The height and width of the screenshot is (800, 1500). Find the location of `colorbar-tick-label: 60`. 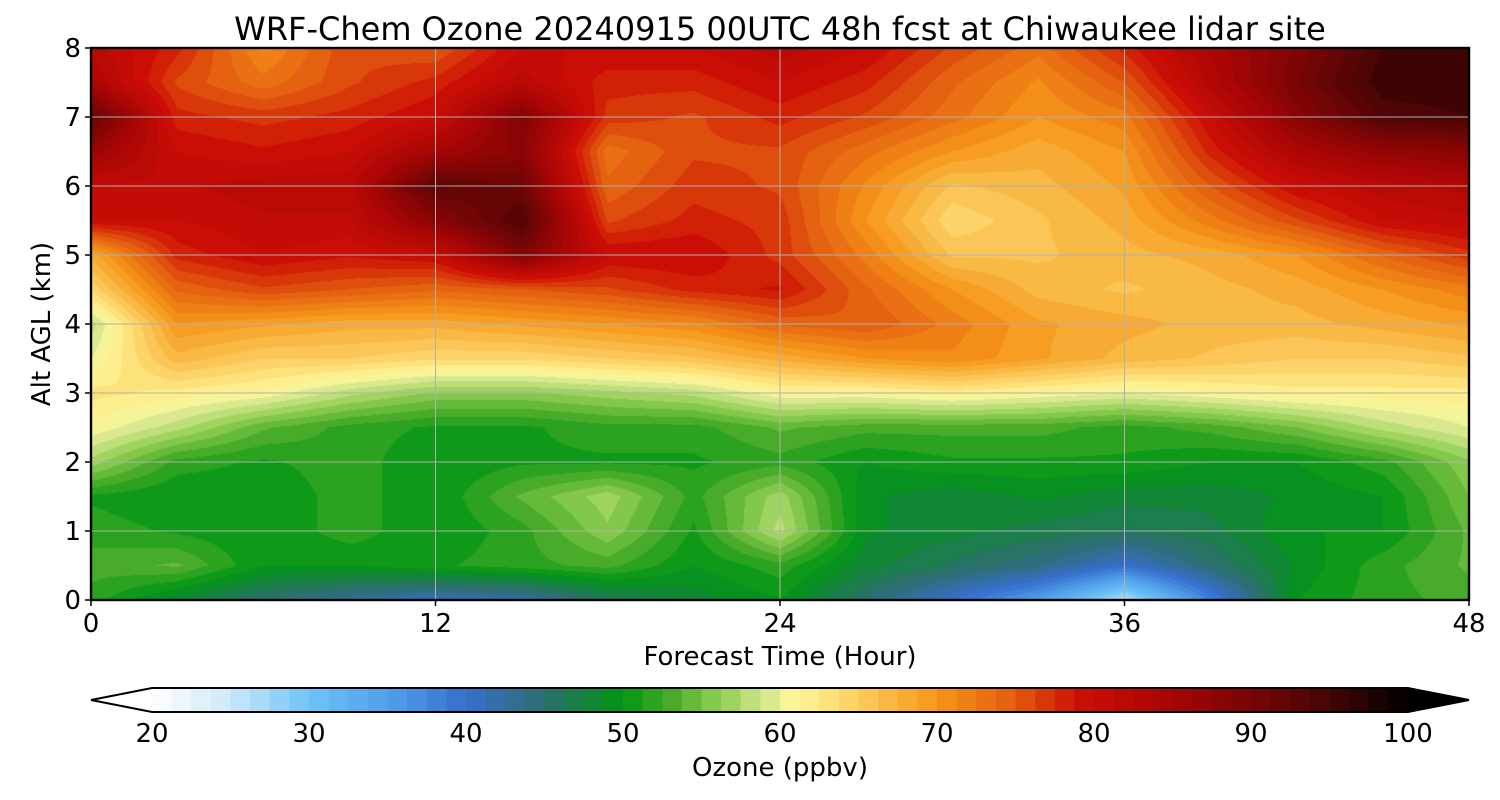

colorbar-tick-label: 60 is located at coordinates (779, 734).